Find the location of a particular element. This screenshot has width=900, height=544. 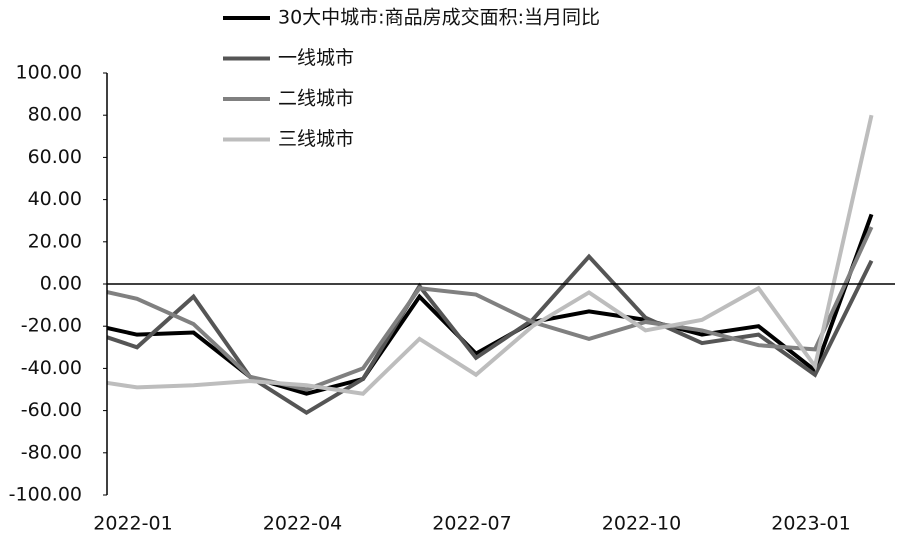

y-tick-label: -100.00 is located at coordinates (45, 495).